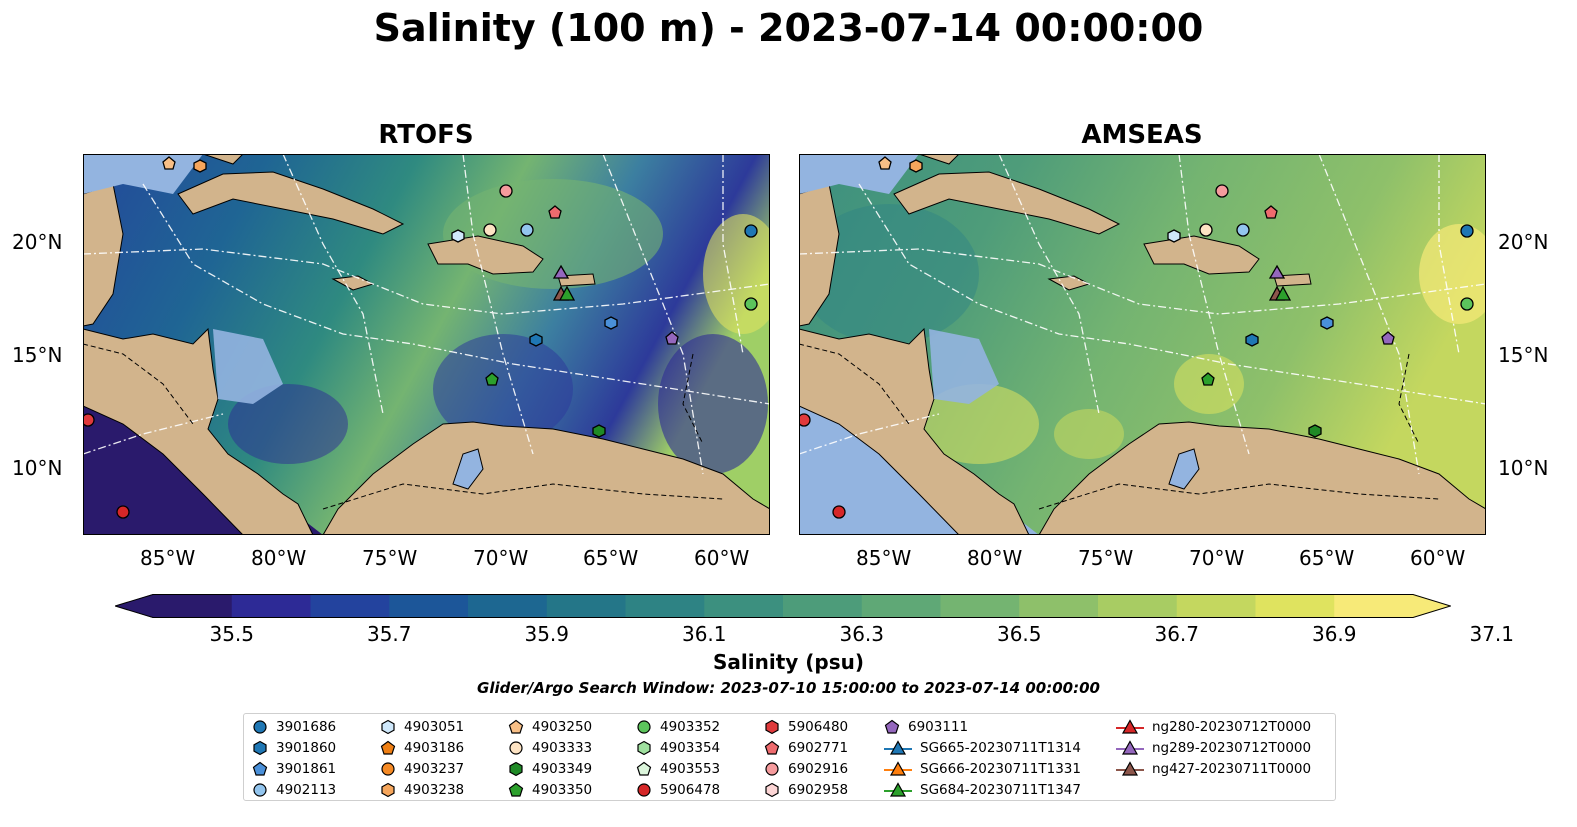 The image size is (1577, 827). What do you see at coordinates (562, 726) in the screenshot?
I see `legend-label: 4903250` at bounding box center [562, 726].